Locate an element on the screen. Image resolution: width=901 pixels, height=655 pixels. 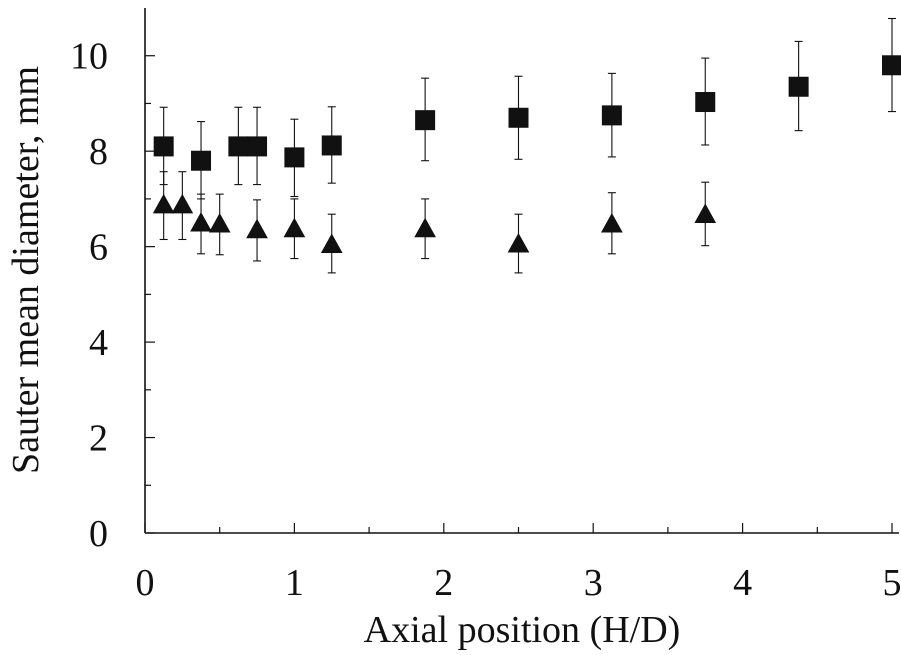
y-tick-label: 2 is located at coordinates (98, 439).